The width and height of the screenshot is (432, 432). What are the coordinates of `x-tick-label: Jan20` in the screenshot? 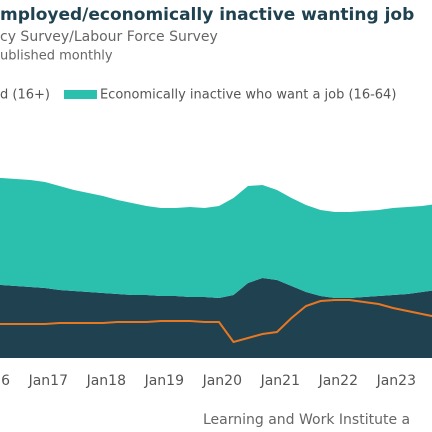 It's located at (222, 381).